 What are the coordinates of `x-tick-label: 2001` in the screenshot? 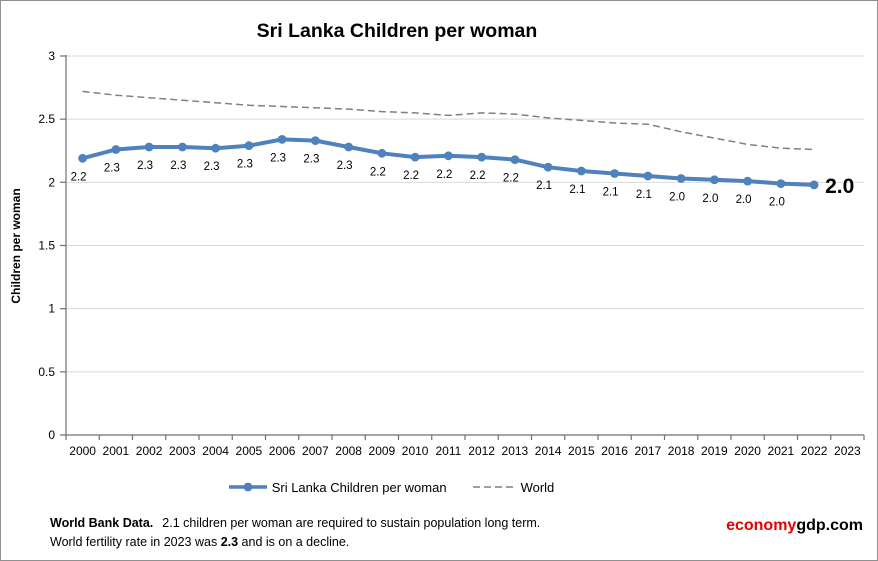 It's located at (116, 451).